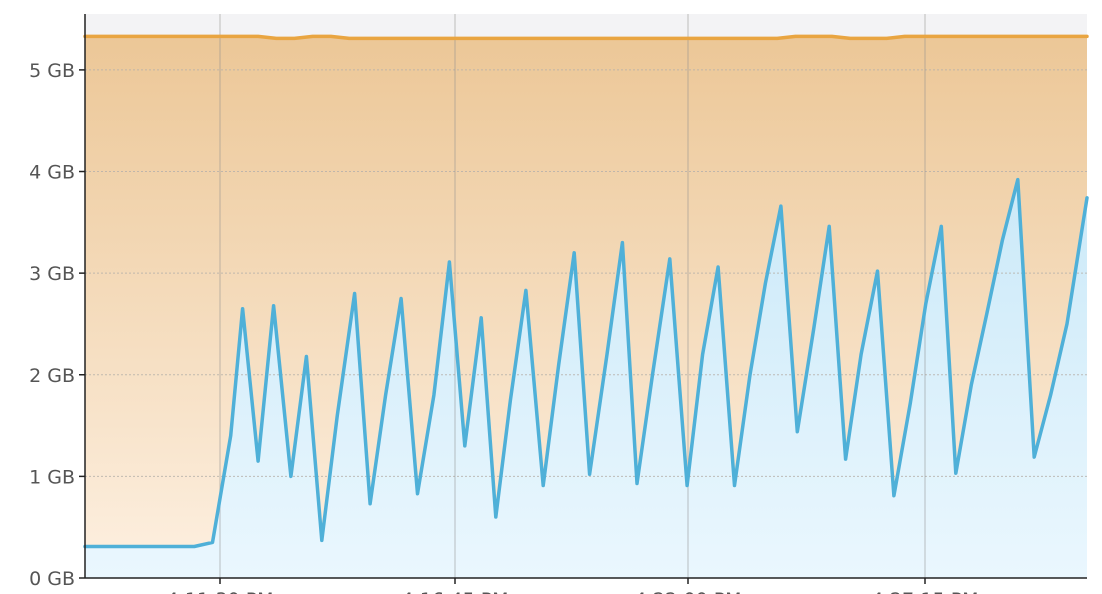  I want to click on y-tick-label: 0 GB, so click(52, 579).